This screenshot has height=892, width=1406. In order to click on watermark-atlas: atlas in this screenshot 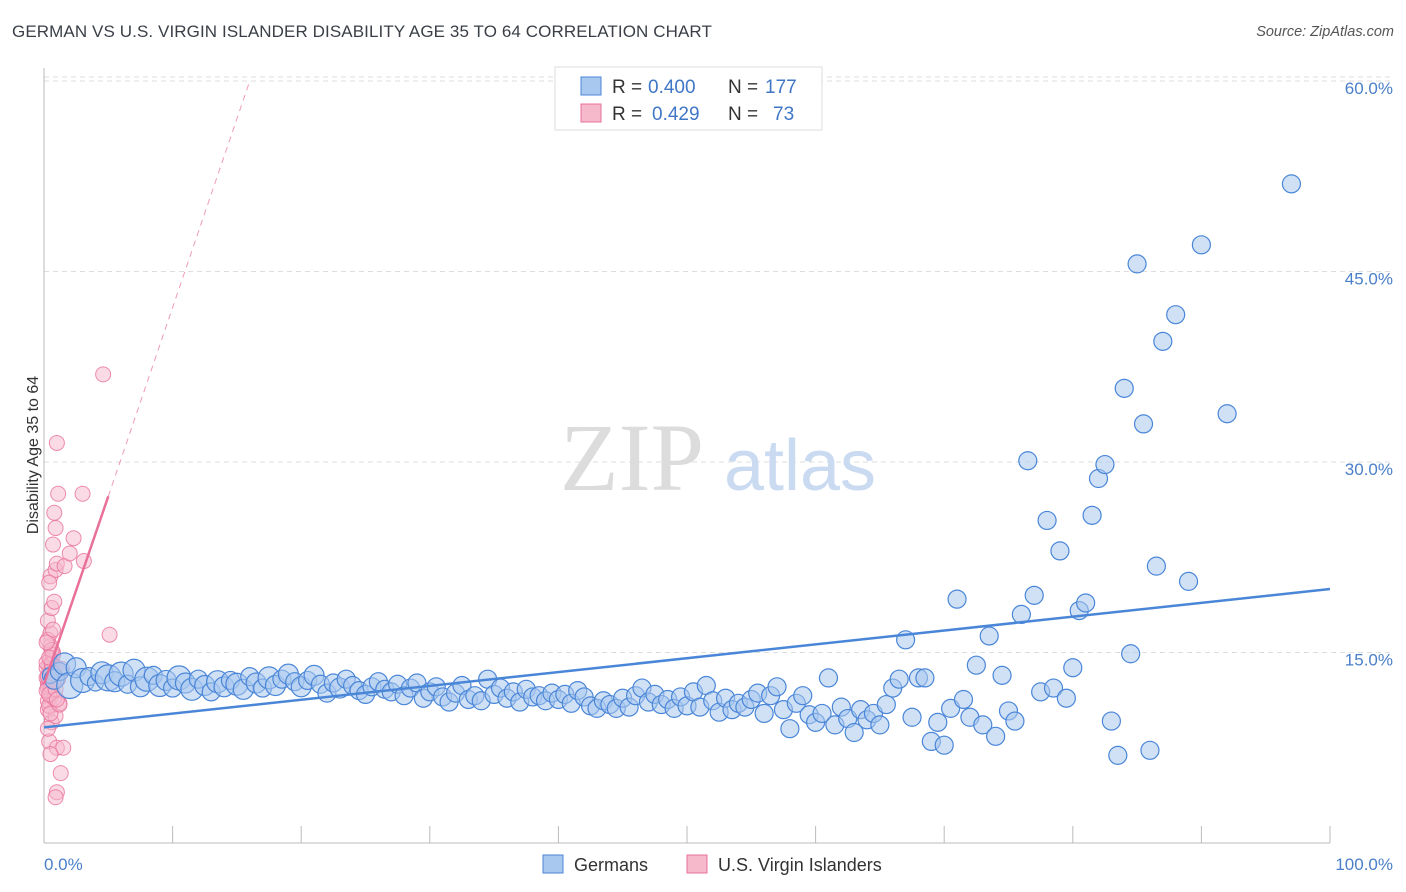, I will do `click(800, 466)`.